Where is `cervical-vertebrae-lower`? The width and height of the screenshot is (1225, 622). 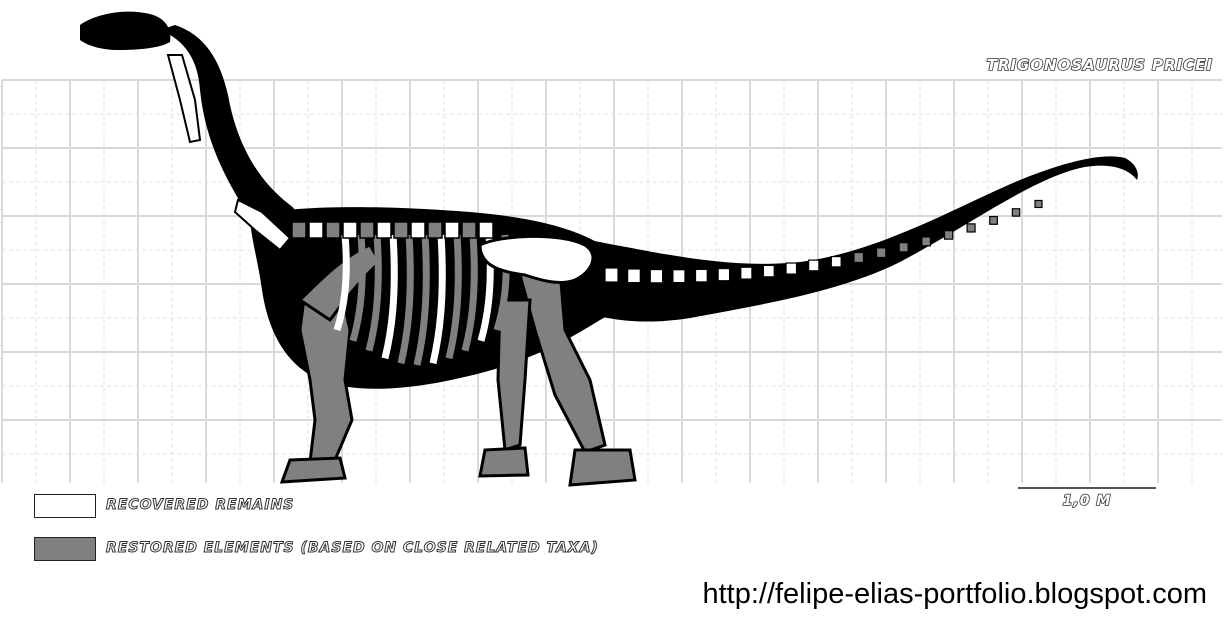
cervical-vertebrae-lower is located at coordinates (262, 225).